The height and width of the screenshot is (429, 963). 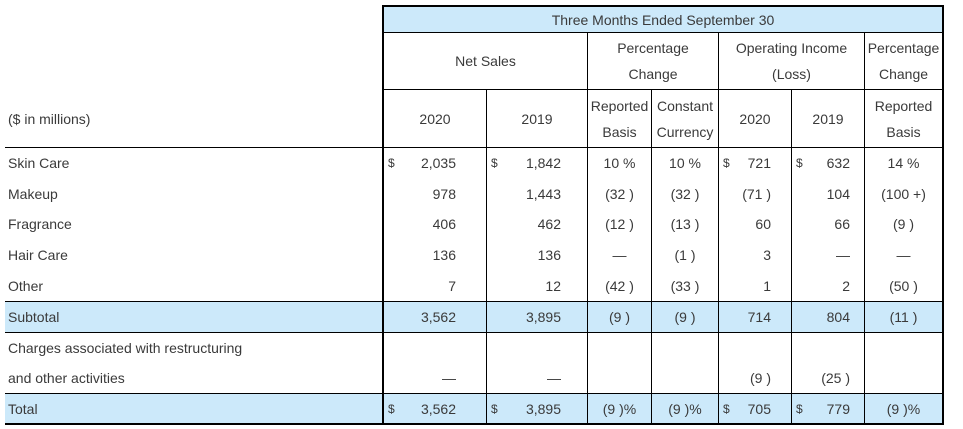 I want to click on table-cell: 12, so click(x=537, y=285).